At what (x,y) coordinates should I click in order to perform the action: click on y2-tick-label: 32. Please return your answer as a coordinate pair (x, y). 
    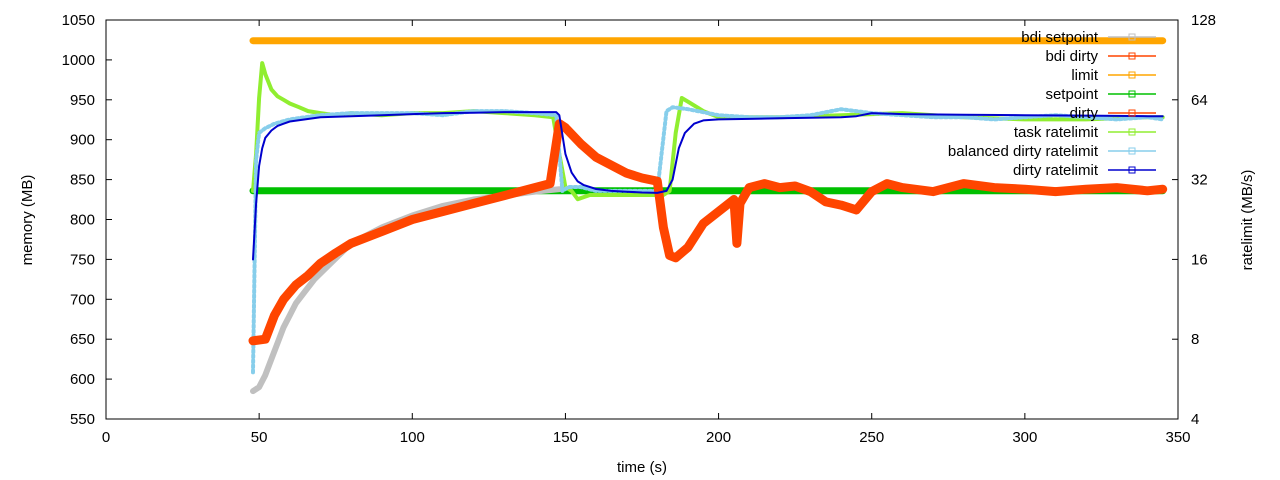
    Looking at the image, I should click on (1199, 180).